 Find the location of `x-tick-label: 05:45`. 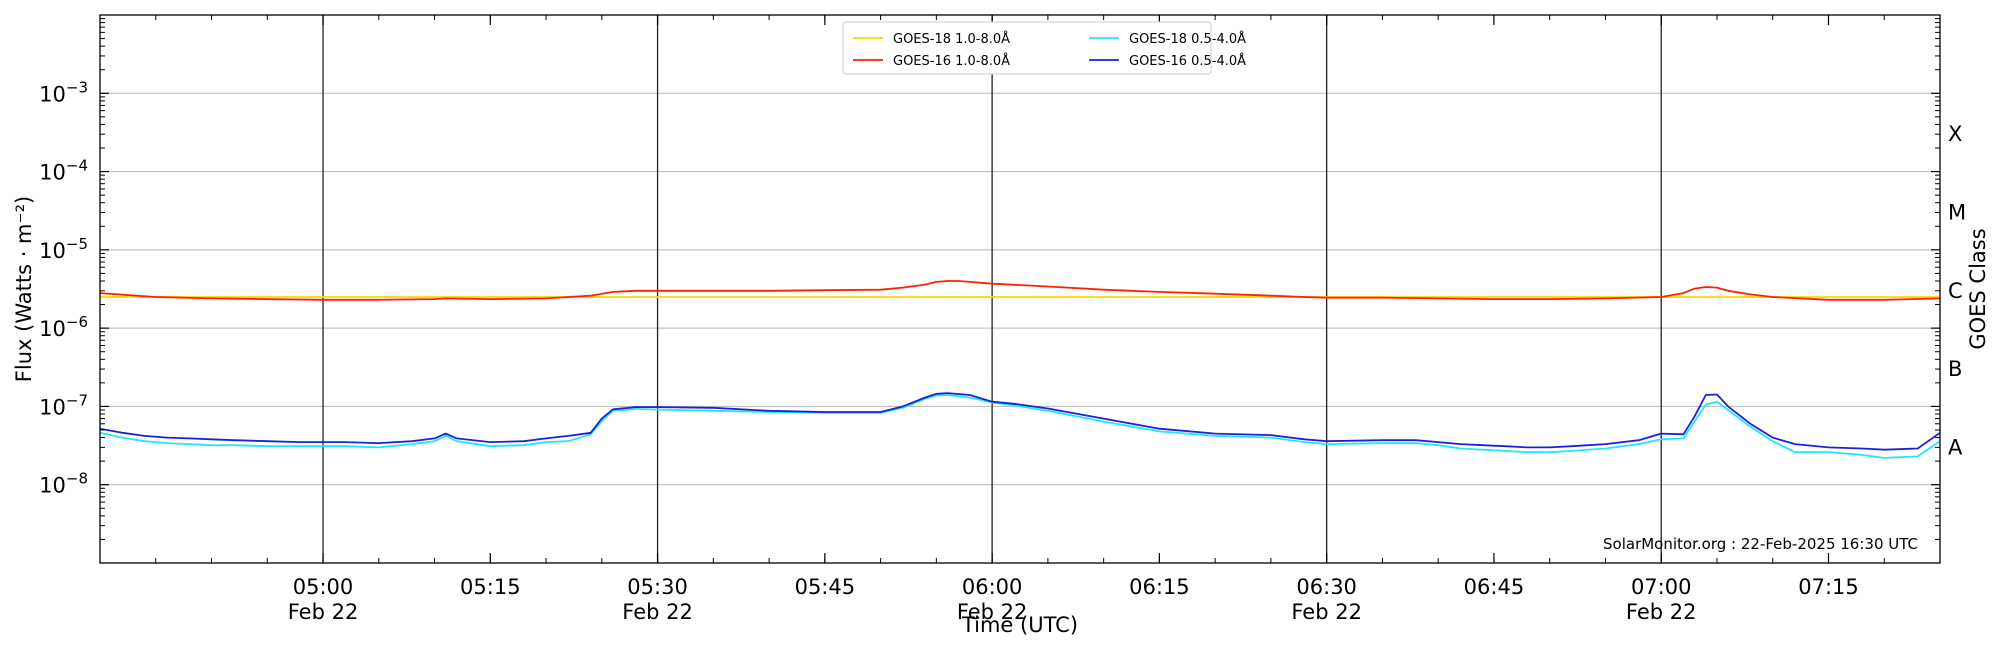

x-tick-label: 05:45 is located at coordinates (825, 587).